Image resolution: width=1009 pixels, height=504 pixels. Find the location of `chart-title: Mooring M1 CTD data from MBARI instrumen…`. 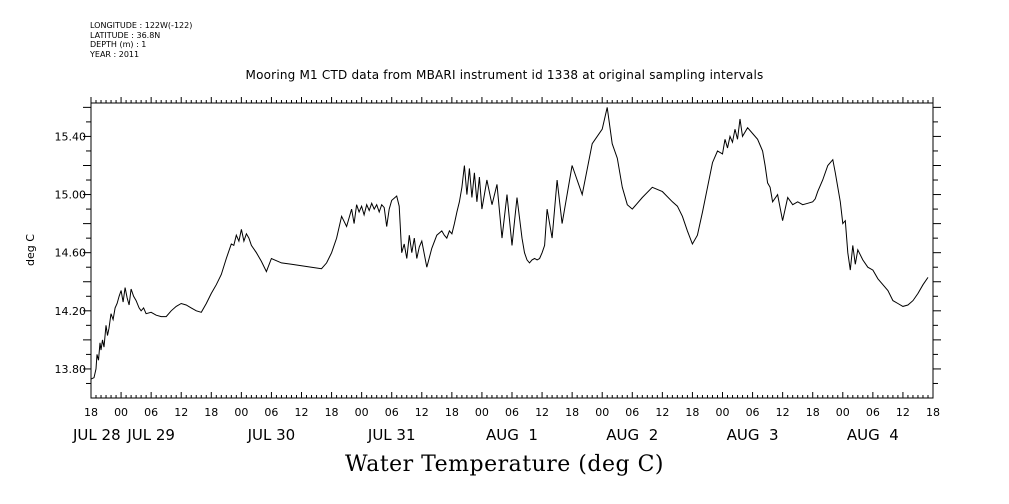

chart-title: Mooring M1 CTD data from MBARI instrumen… is located at coordinates (504, 75).